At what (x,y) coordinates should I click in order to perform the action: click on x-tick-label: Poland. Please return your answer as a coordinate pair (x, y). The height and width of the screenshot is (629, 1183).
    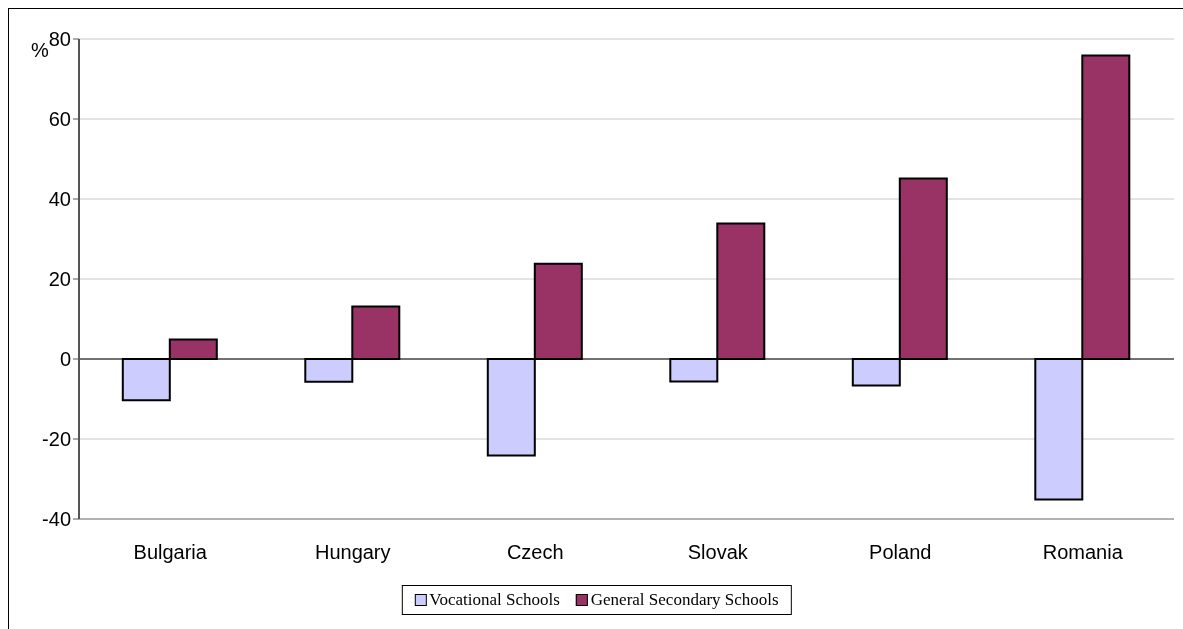
    Looking at the image, I should click on (900, 552).